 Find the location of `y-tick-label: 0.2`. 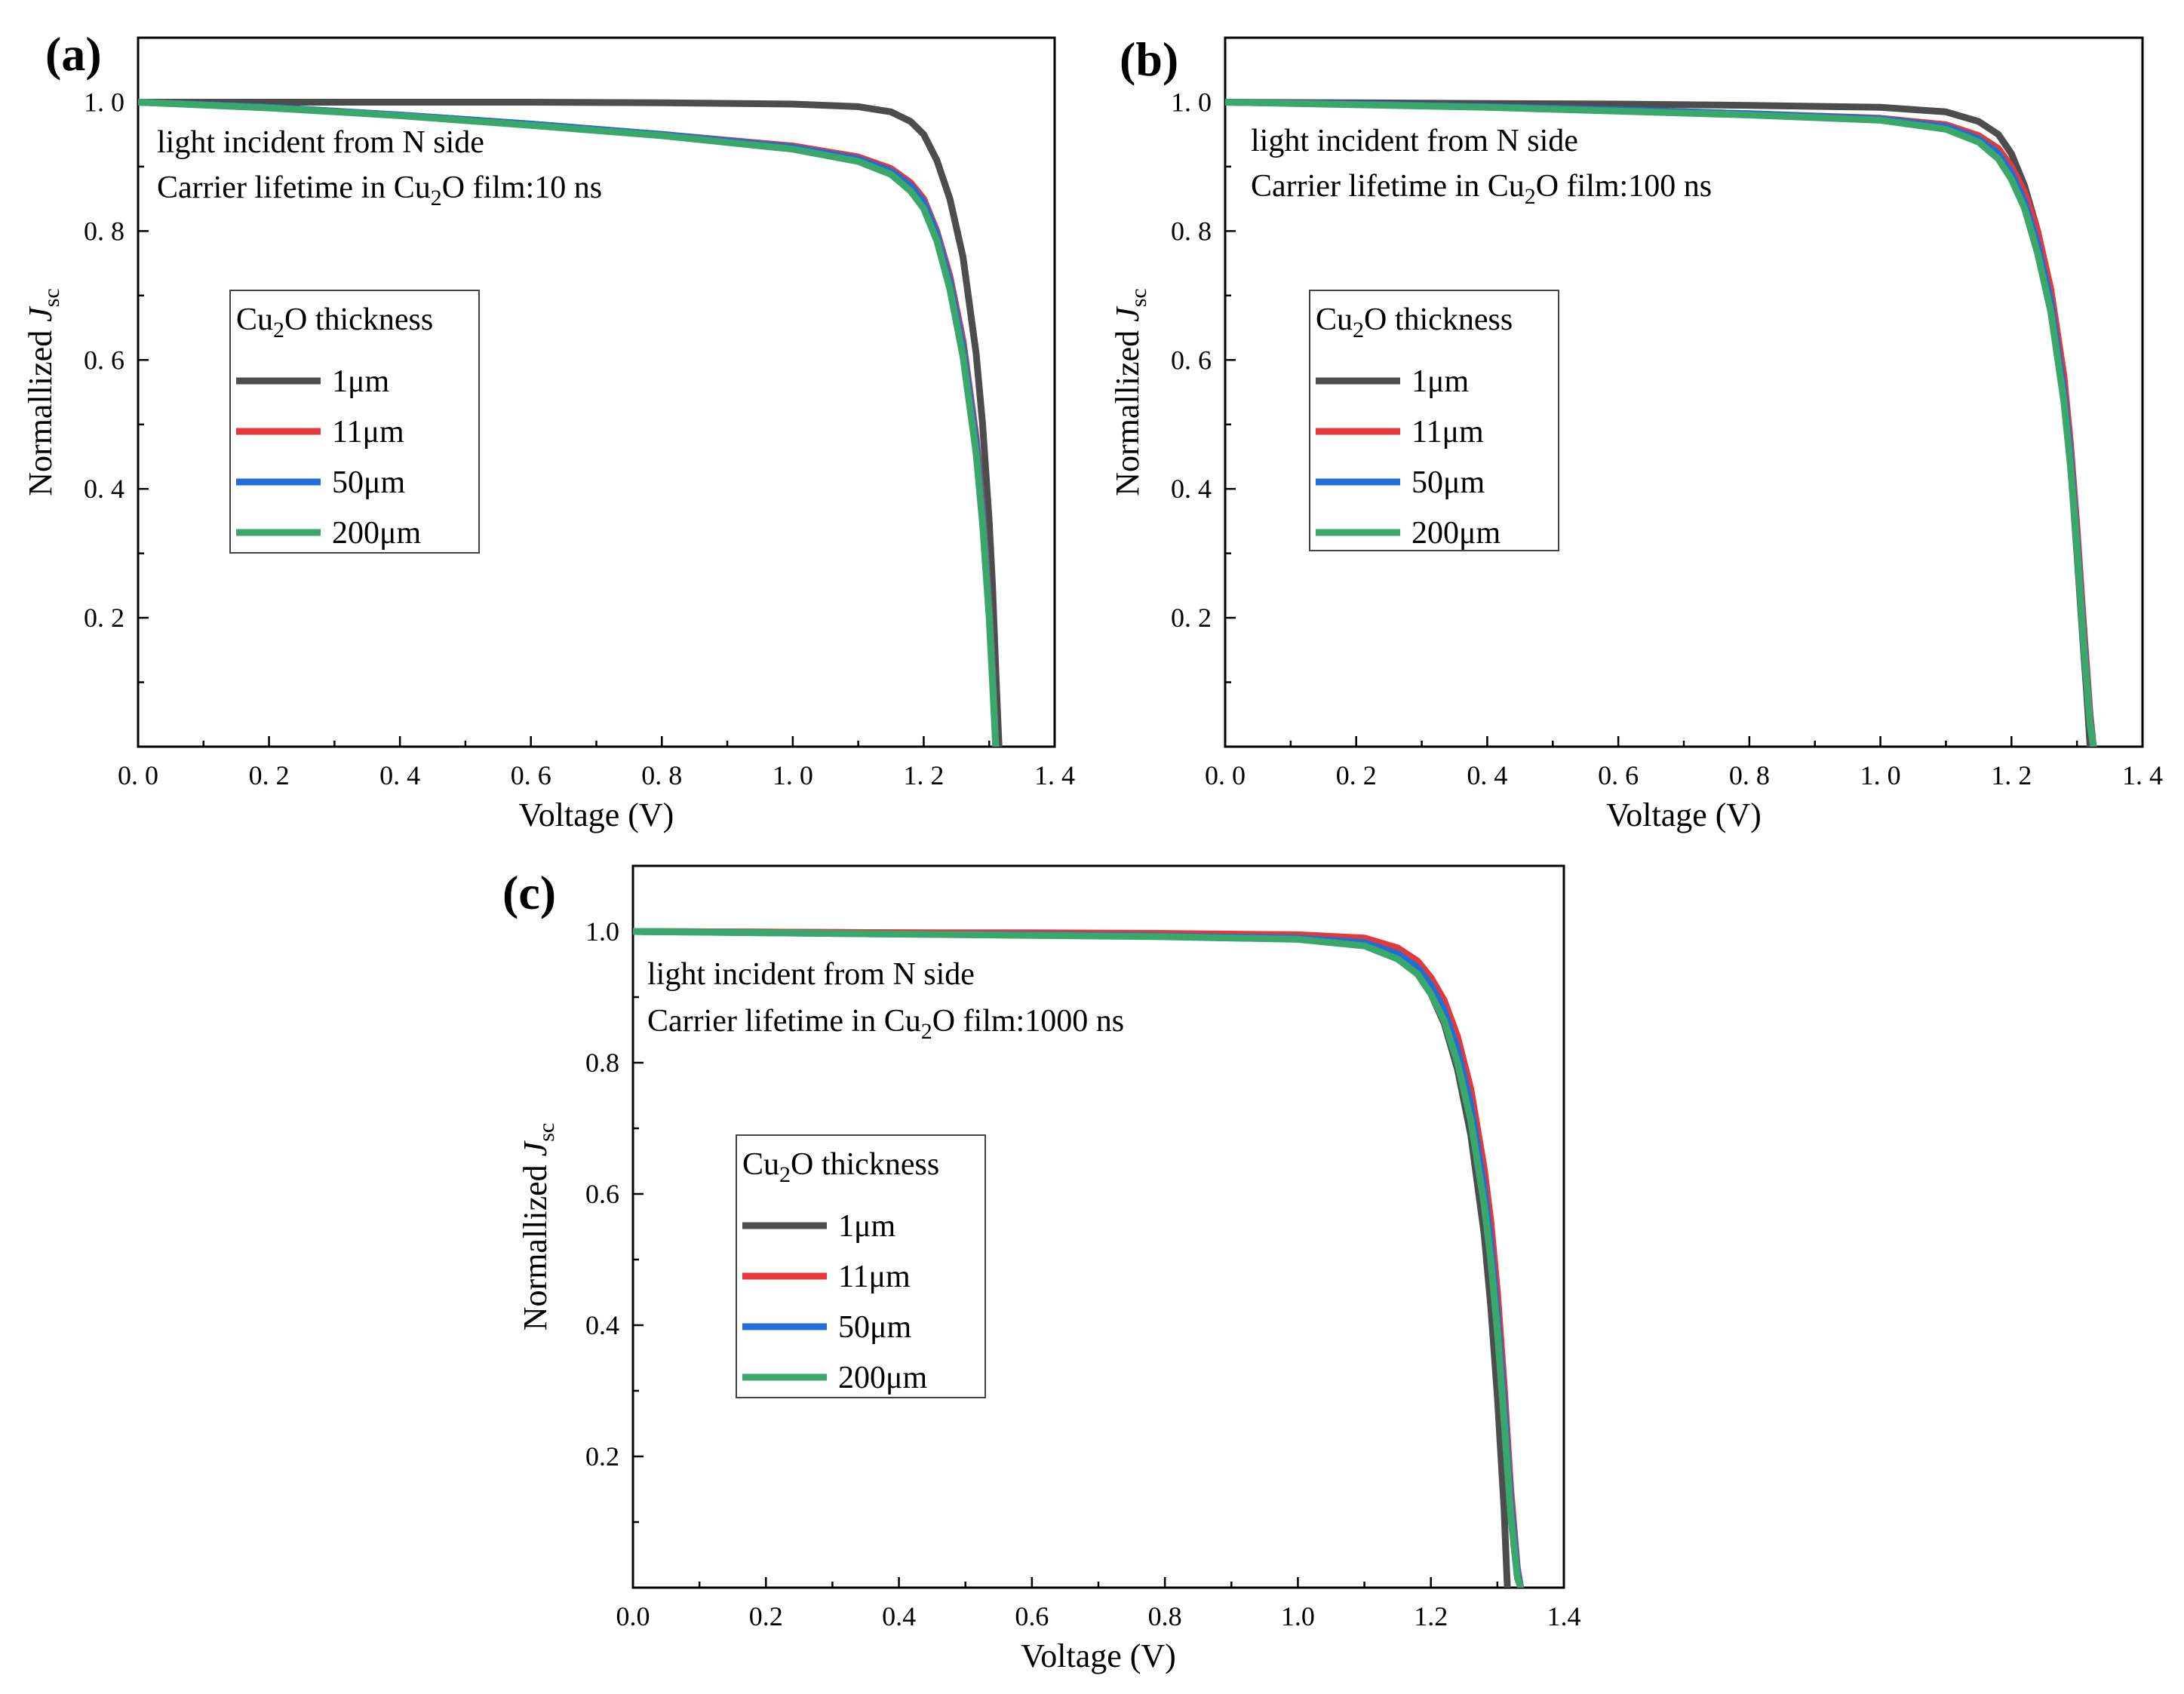

y-tick-label: 0.2 is located at coordinates (602, 1457).